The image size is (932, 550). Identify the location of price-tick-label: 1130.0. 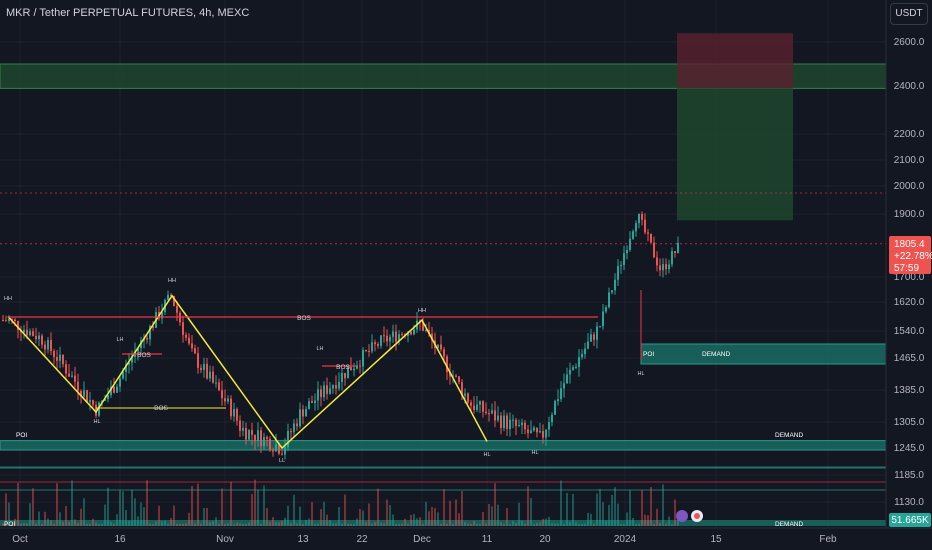
(909, 502).